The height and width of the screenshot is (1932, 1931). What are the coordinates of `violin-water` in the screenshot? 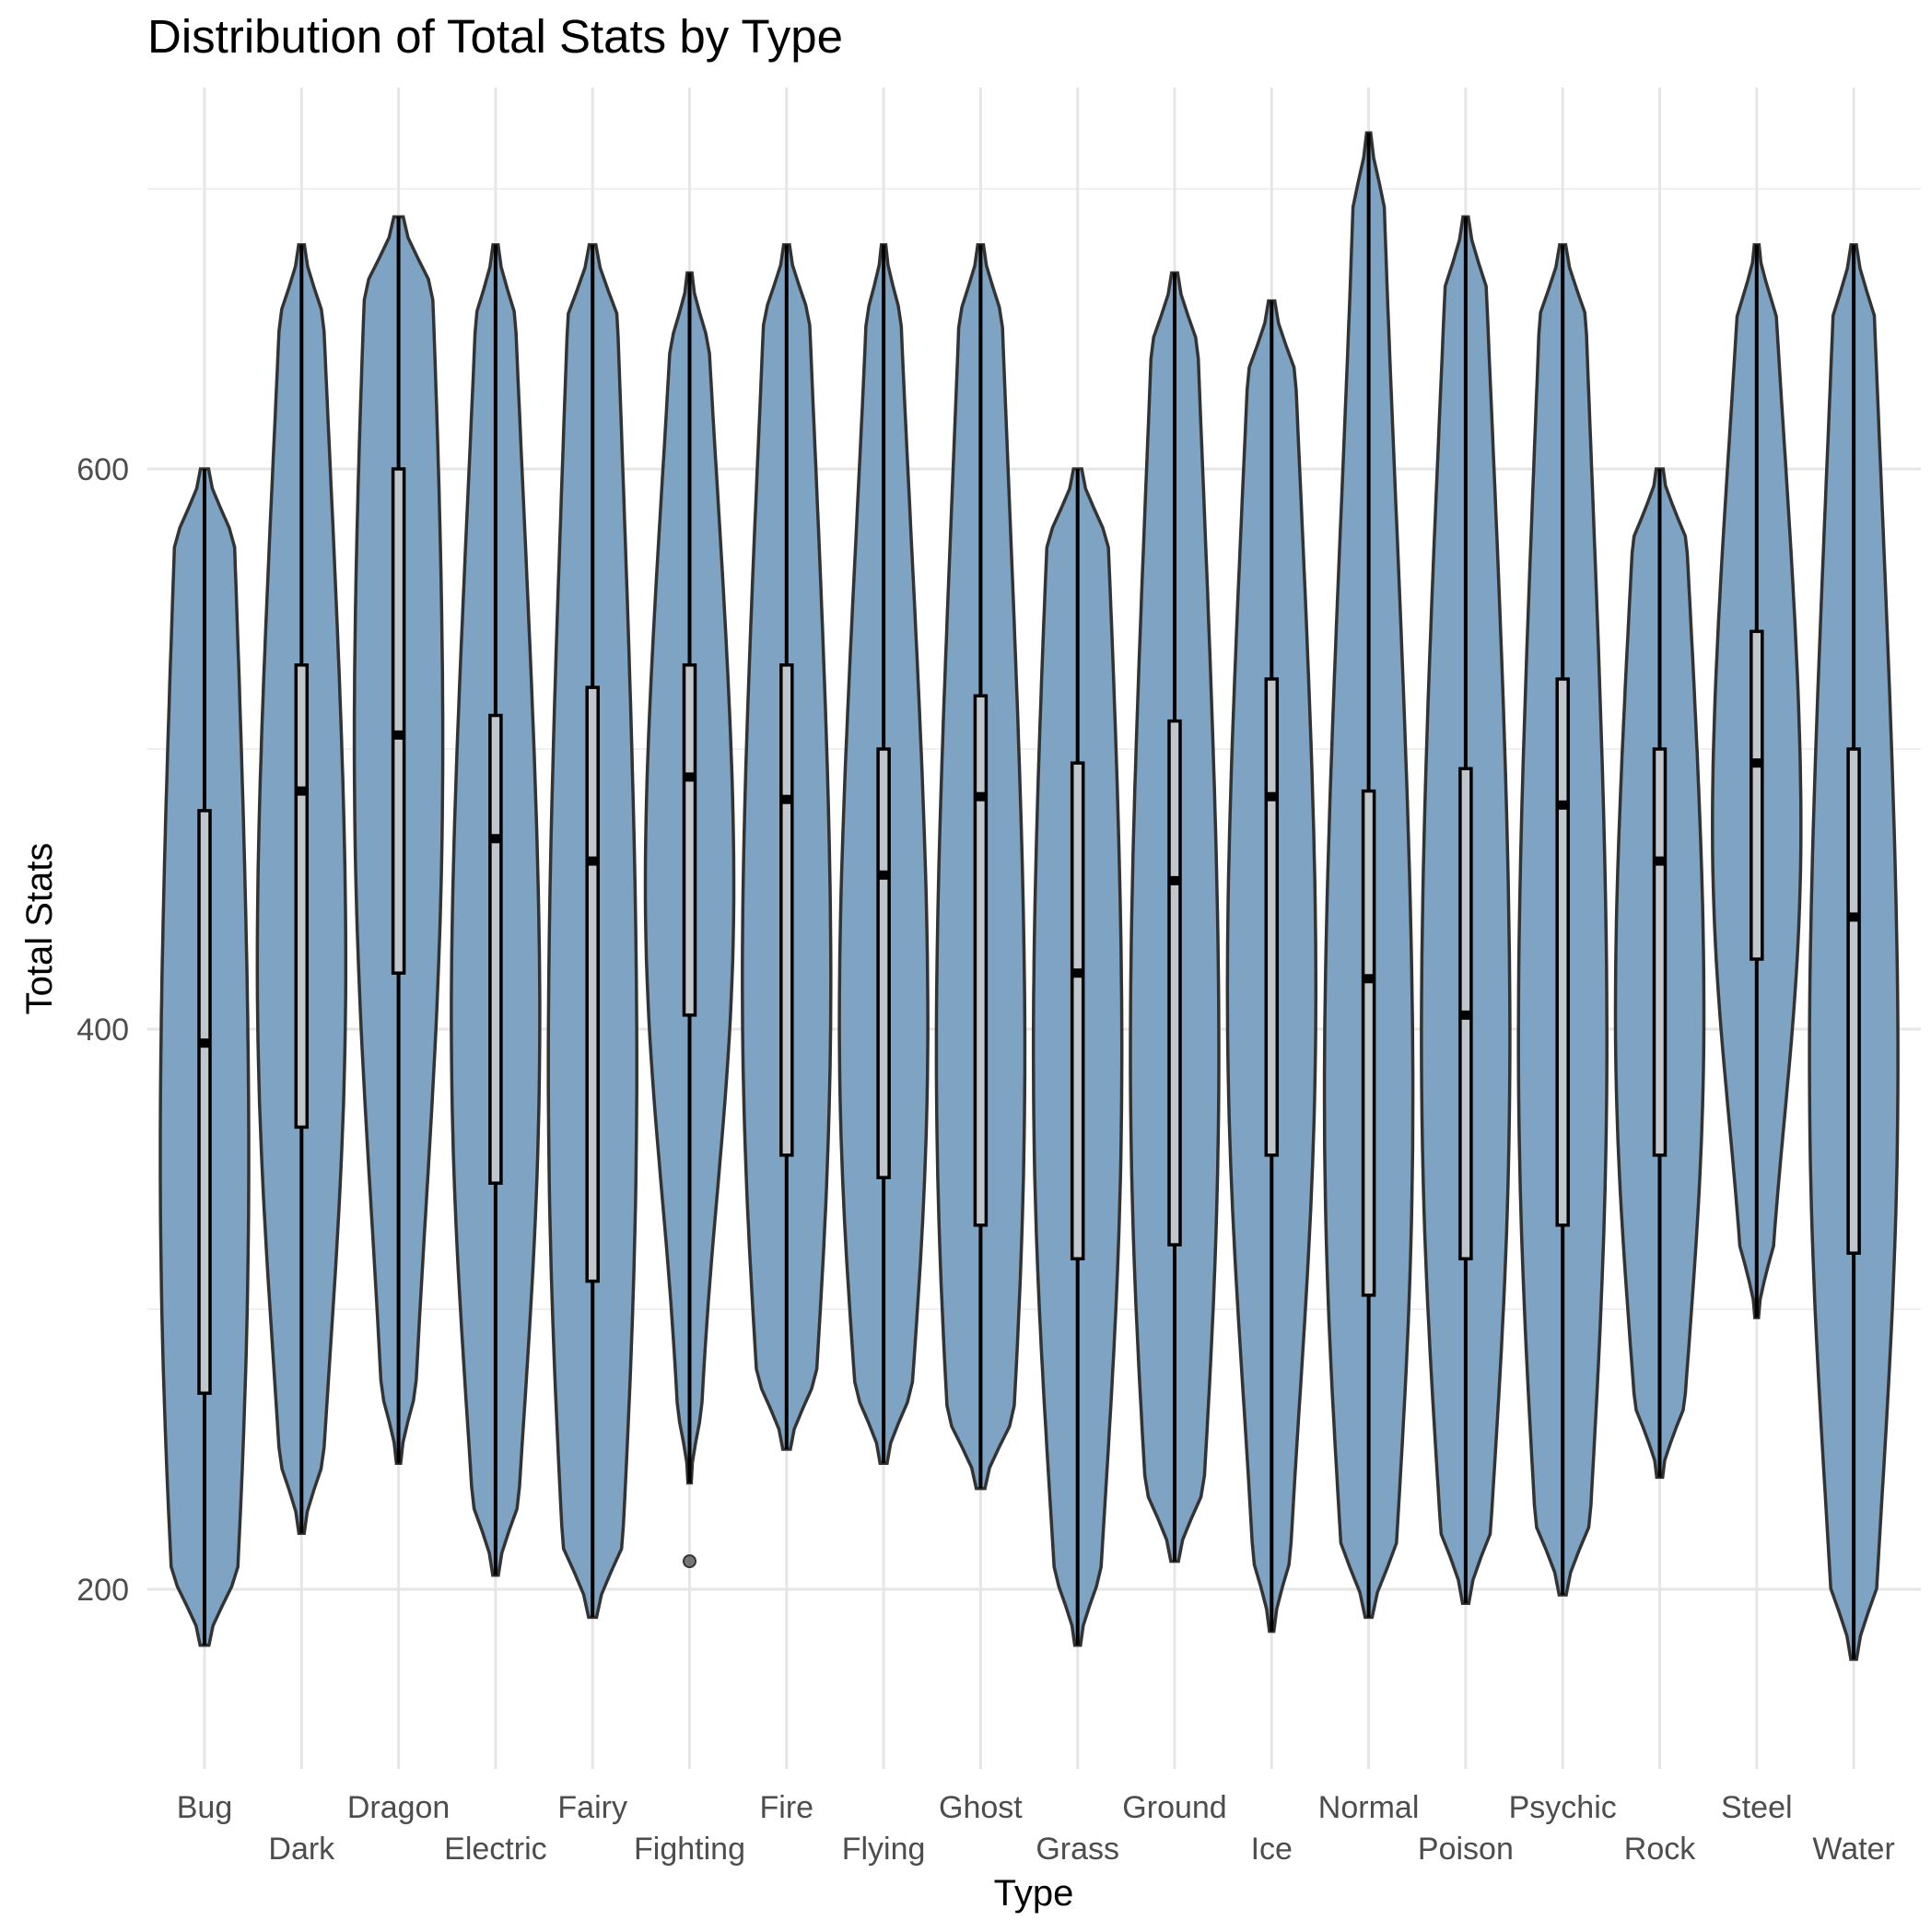 It's located at (1854, 952).